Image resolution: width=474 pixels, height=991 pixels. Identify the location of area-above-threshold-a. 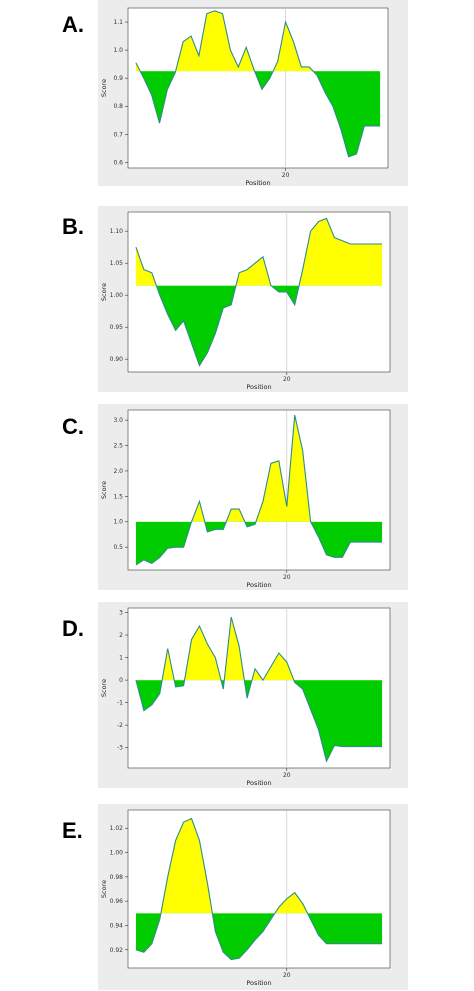
(224, 41).